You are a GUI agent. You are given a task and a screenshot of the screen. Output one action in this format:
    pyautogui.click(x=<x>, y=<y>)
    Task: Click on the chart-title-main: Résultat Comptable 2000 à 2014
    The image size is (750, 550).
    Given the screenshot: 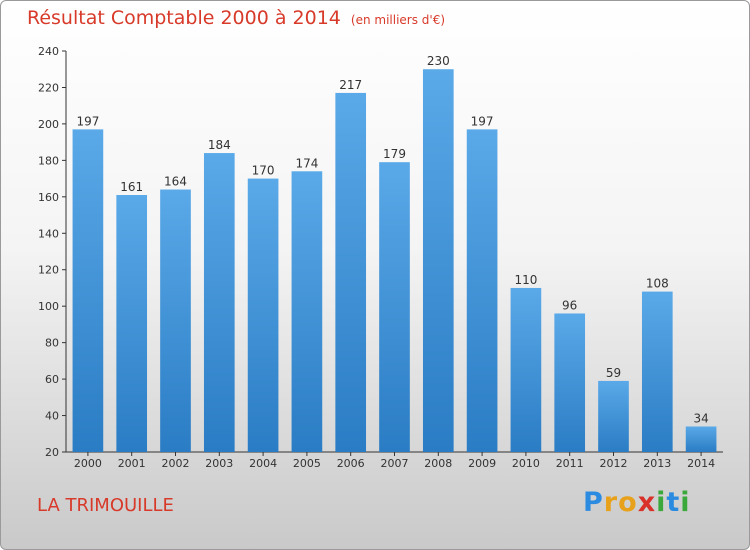 What is the action you would take?
    pyautogui.click(x=184, y=18)
    